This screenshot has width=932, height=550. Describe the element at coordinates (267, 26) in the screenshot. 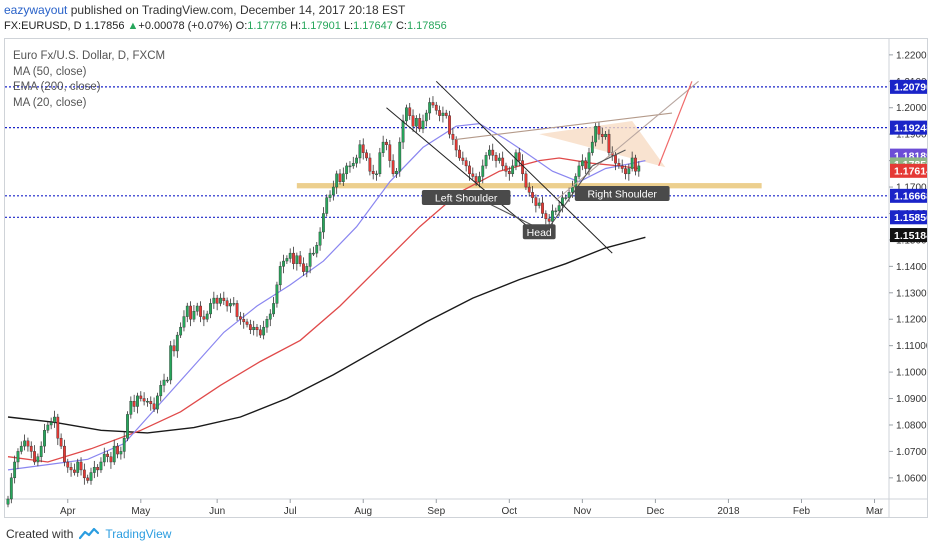

I see `open-value: 1.17778` at that location.